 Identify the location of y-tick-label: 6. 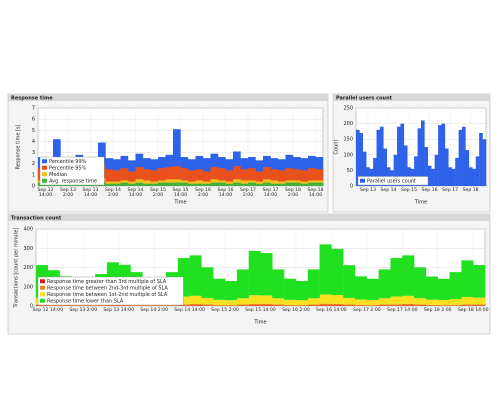
(33, 120).